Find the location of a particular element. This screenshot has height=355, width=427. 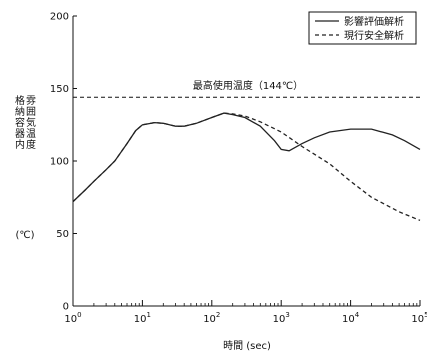

y-axis-label-char: 内 is located at coordinates (20, 144).